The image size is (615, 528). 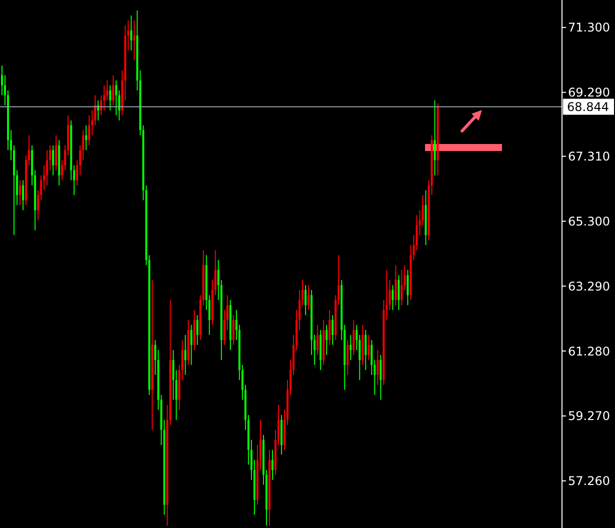 What do you see at coordinates (589, 157) in the screenshot?
I see `y-tick-label: 67.310` at bounding box center [589, 157].